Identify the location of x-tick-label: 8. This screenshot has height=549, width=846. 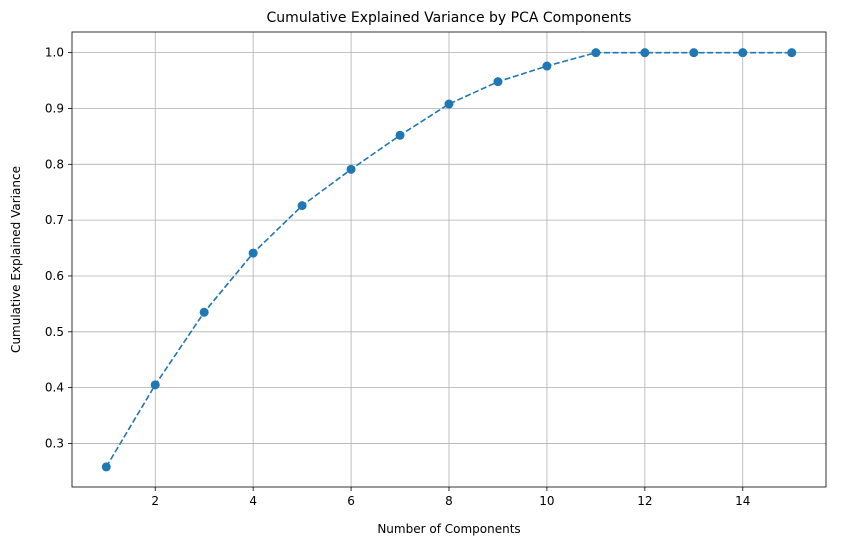
(449, 501).